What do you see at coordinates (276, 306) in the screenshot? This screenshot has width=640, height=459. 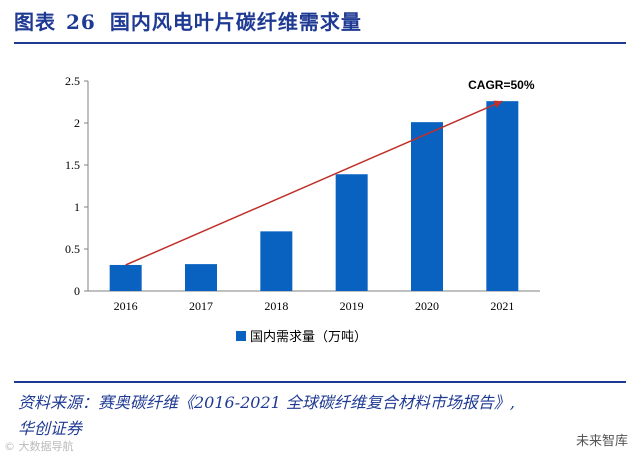 I see `x-tick-label: 2018` at bounding box center [276, 306].